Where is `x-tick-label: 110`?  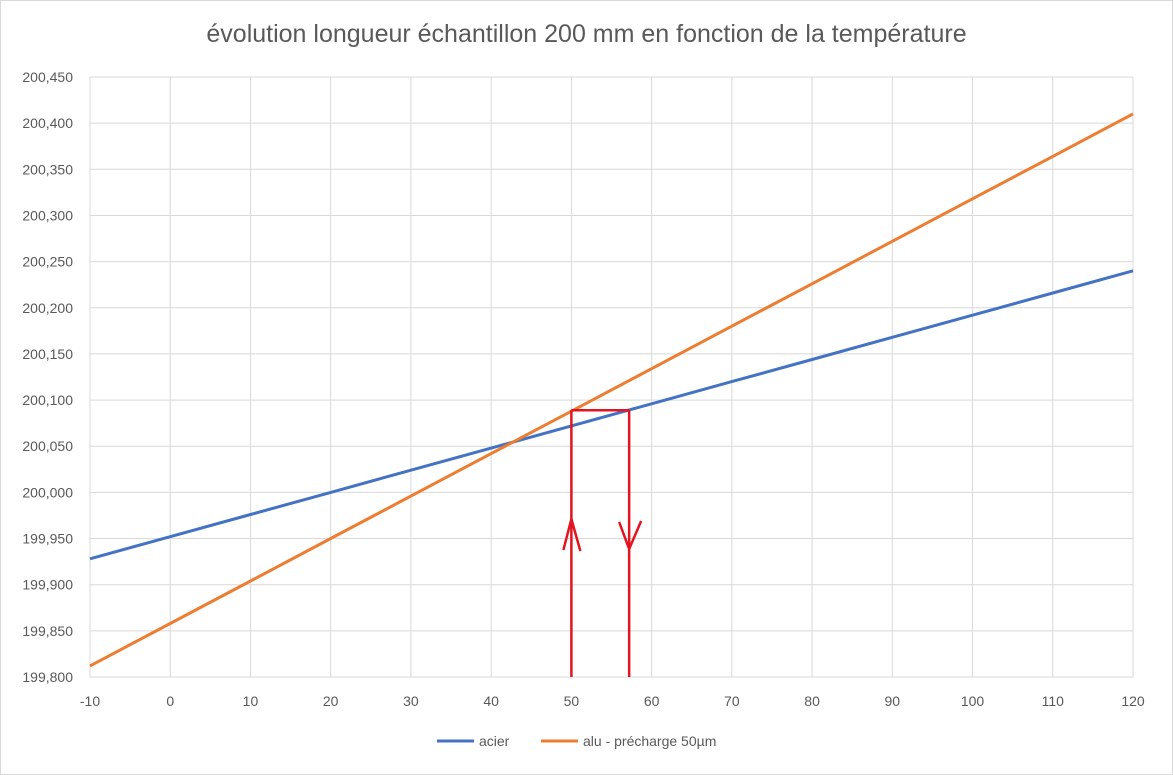
x-tick-label: 110 is located at coordinates (1053, 701).